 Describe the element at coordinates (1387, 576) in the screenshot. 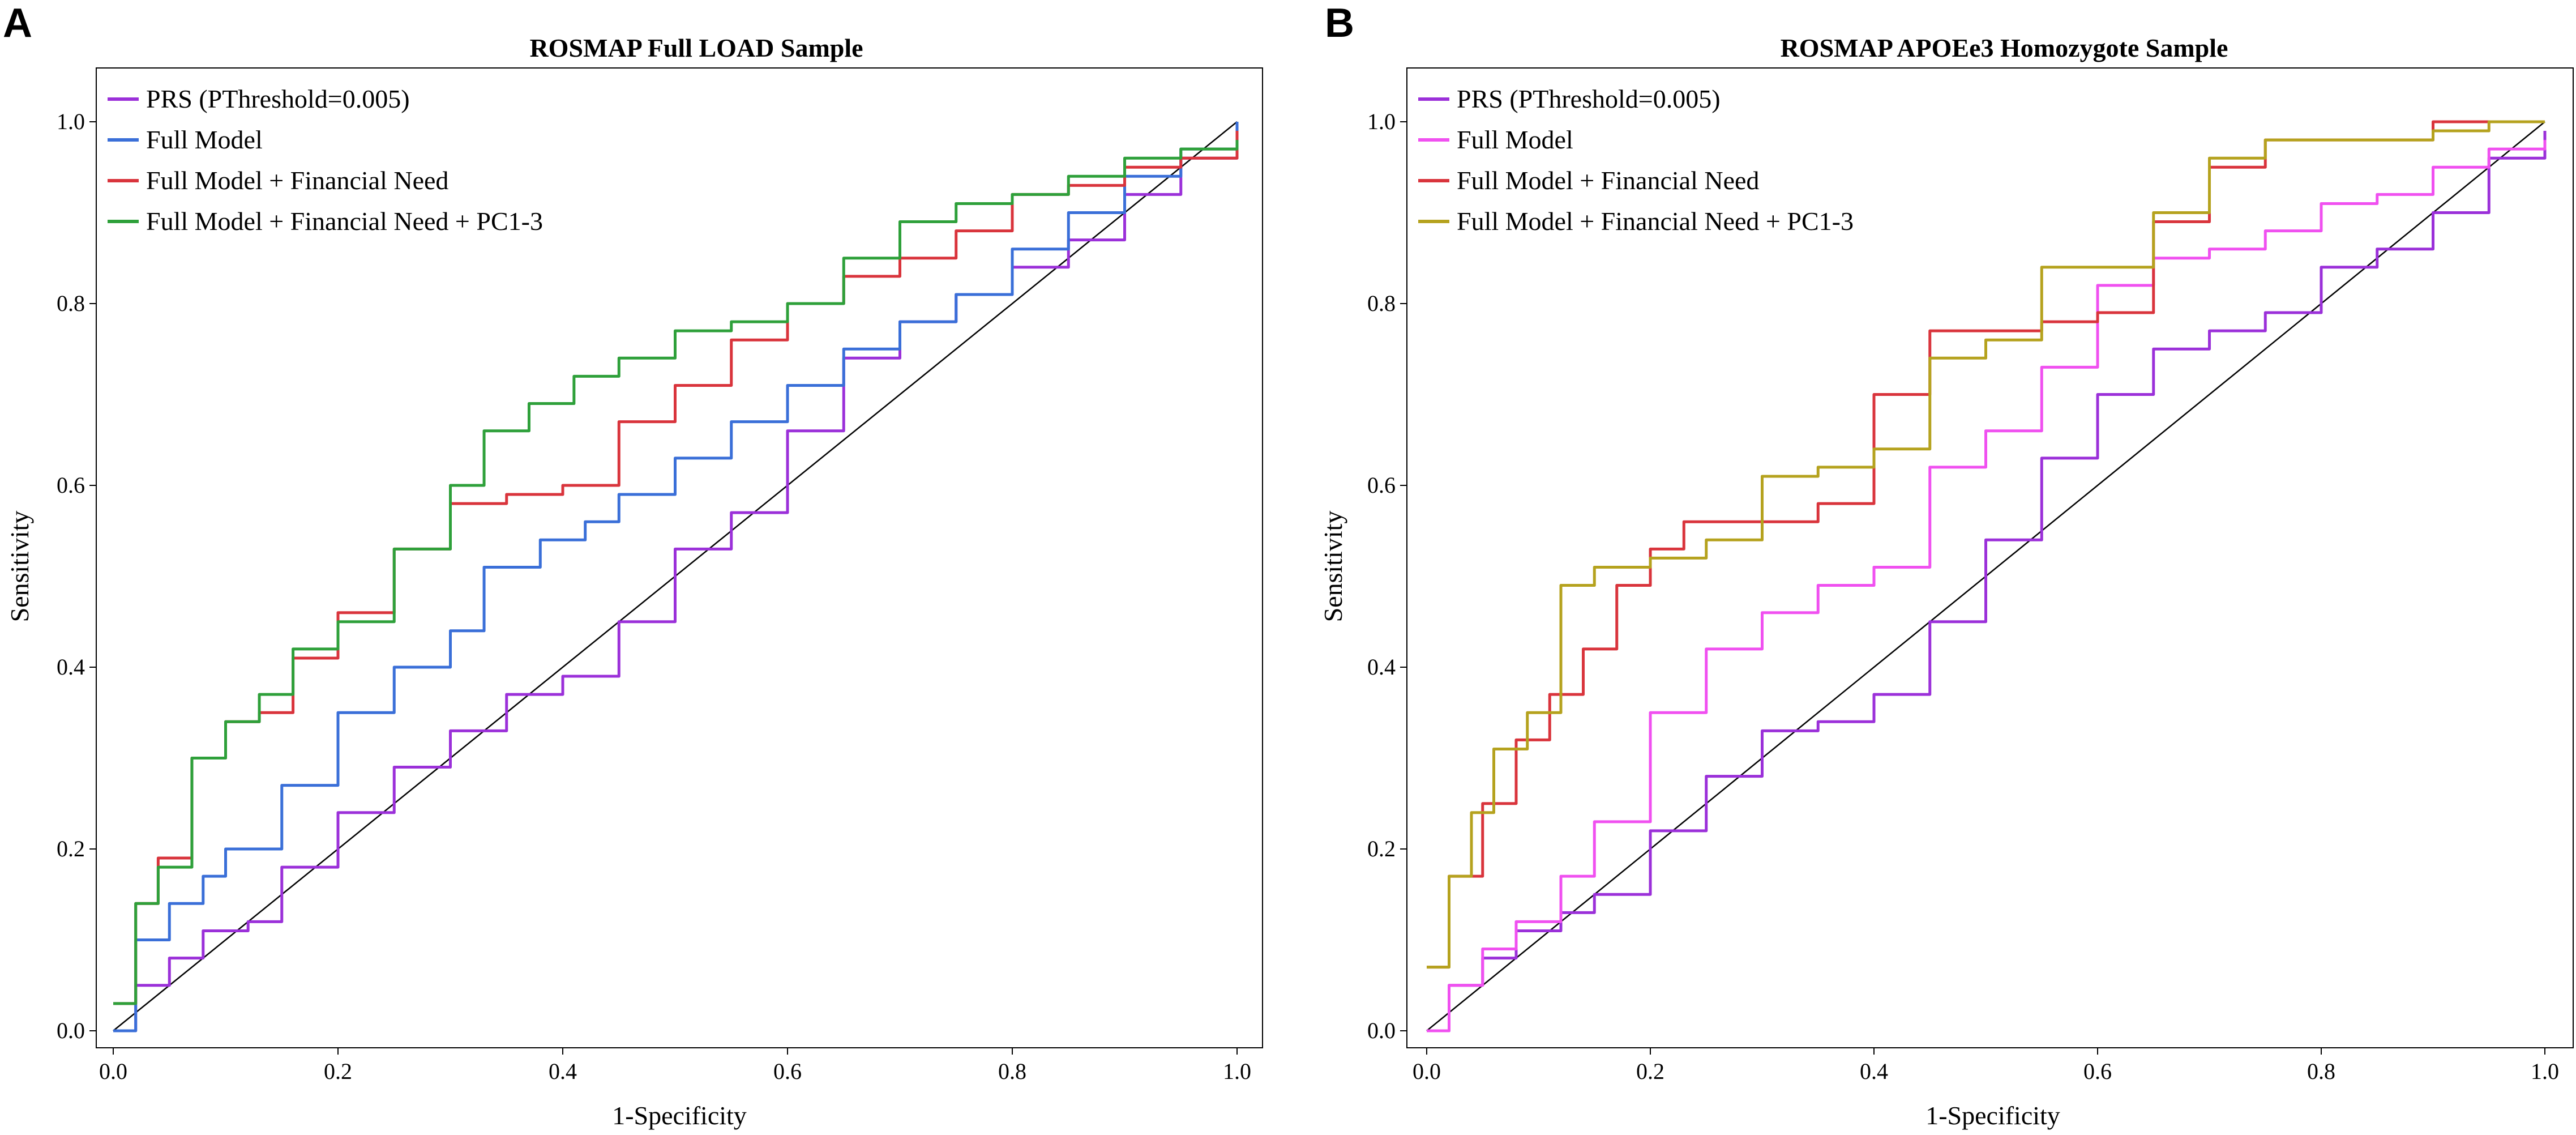

I see `chart-b-y-ticks: 0.0 0.2 0.4 0.6 0.8 1.0` at that location.